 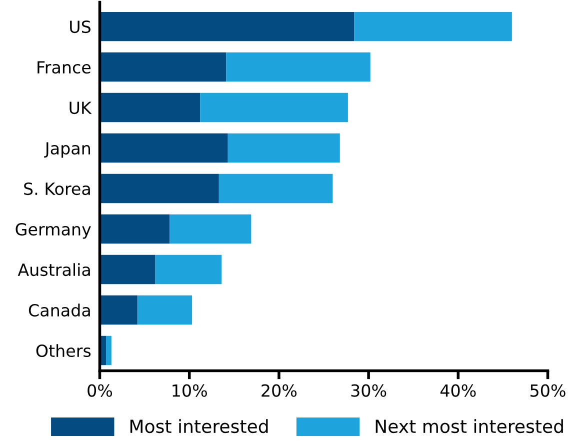 What do you see at coordinates (469, 426) in the screenshot?
I see `legend-label: Next most interested` at bounding box center [469, 426].